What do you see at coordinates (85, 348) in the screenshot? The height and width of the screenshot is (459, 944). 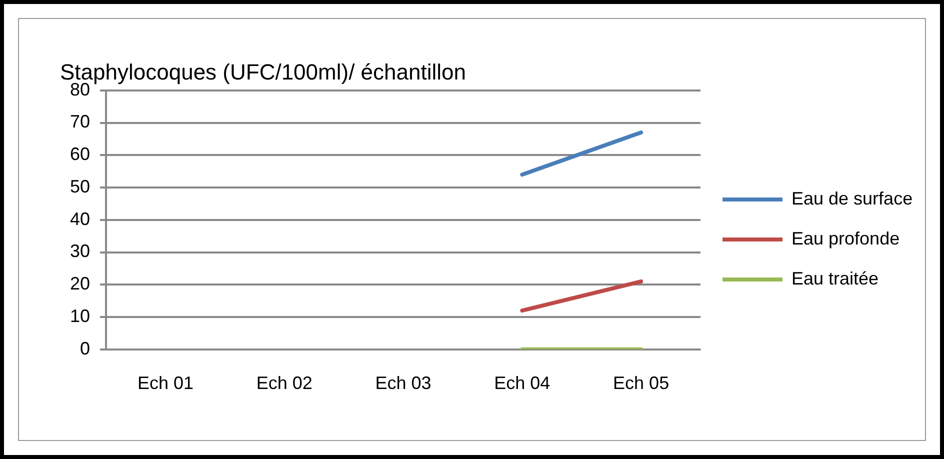 I see `y-tick-label: 0` at bounding box center [85, 348].